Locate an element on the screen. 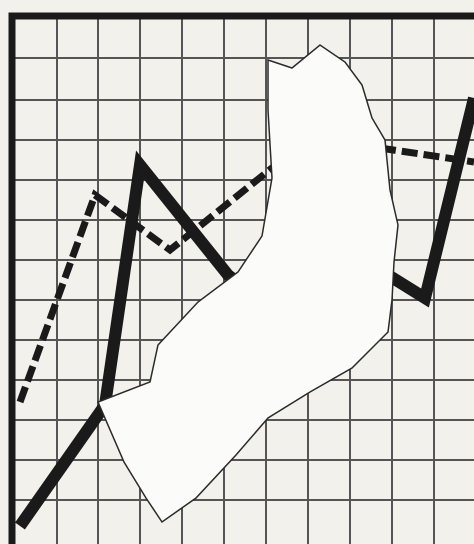 The image size is (474, 544). solid-line is located at coordinates (425, 202).